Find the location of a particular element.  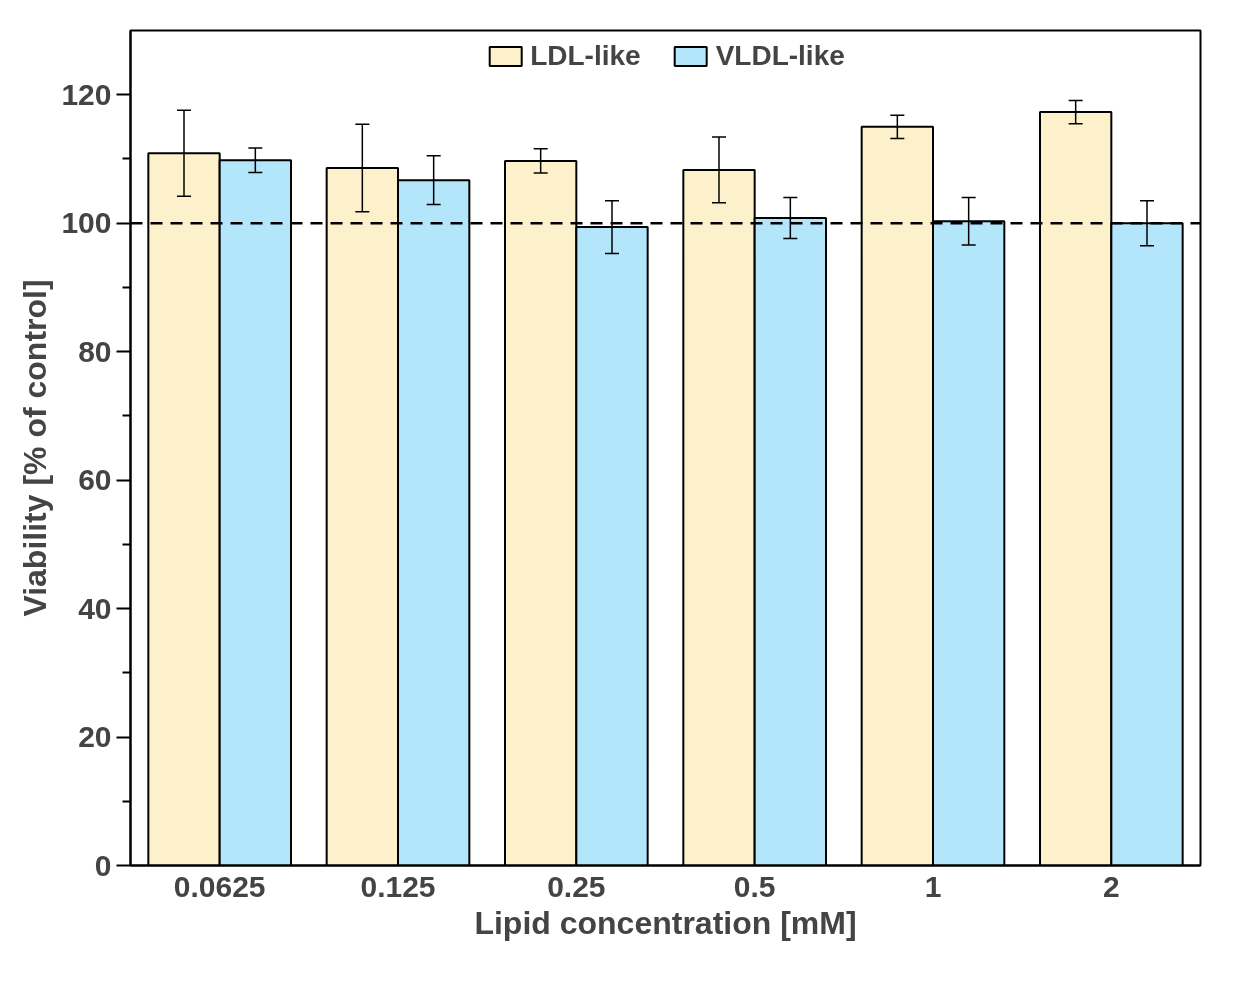

y-axis-title: Viability [% of control] is located at coordinates (35, 448).